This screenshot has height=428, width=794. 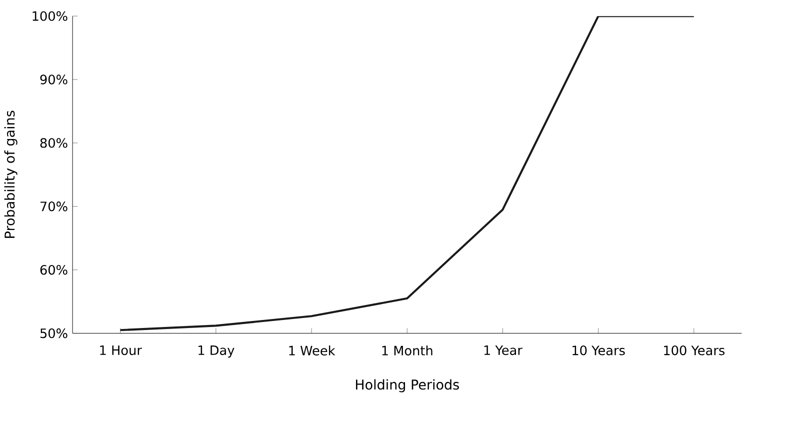 I want to click on y-axis-title: Probability of gains, so click(x=11, y=174).